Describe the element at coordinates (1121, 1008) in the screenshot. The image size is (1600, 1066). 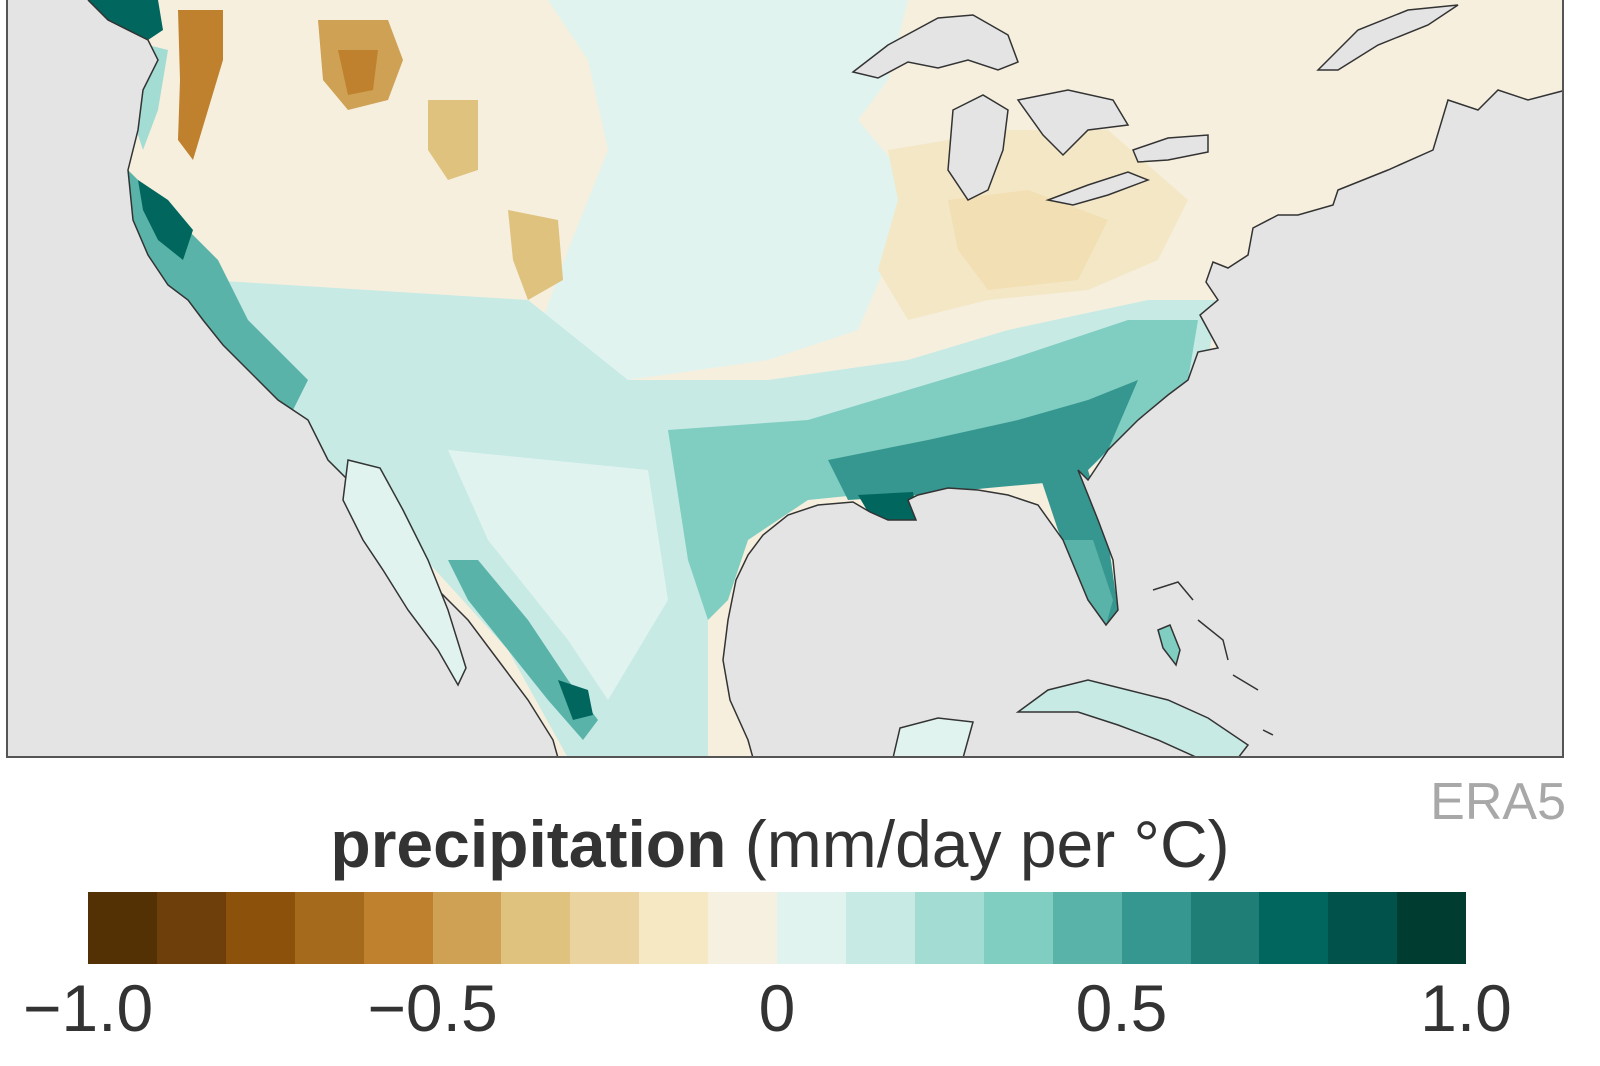
I see `colorbar-tick-label: 0.5` at that location.